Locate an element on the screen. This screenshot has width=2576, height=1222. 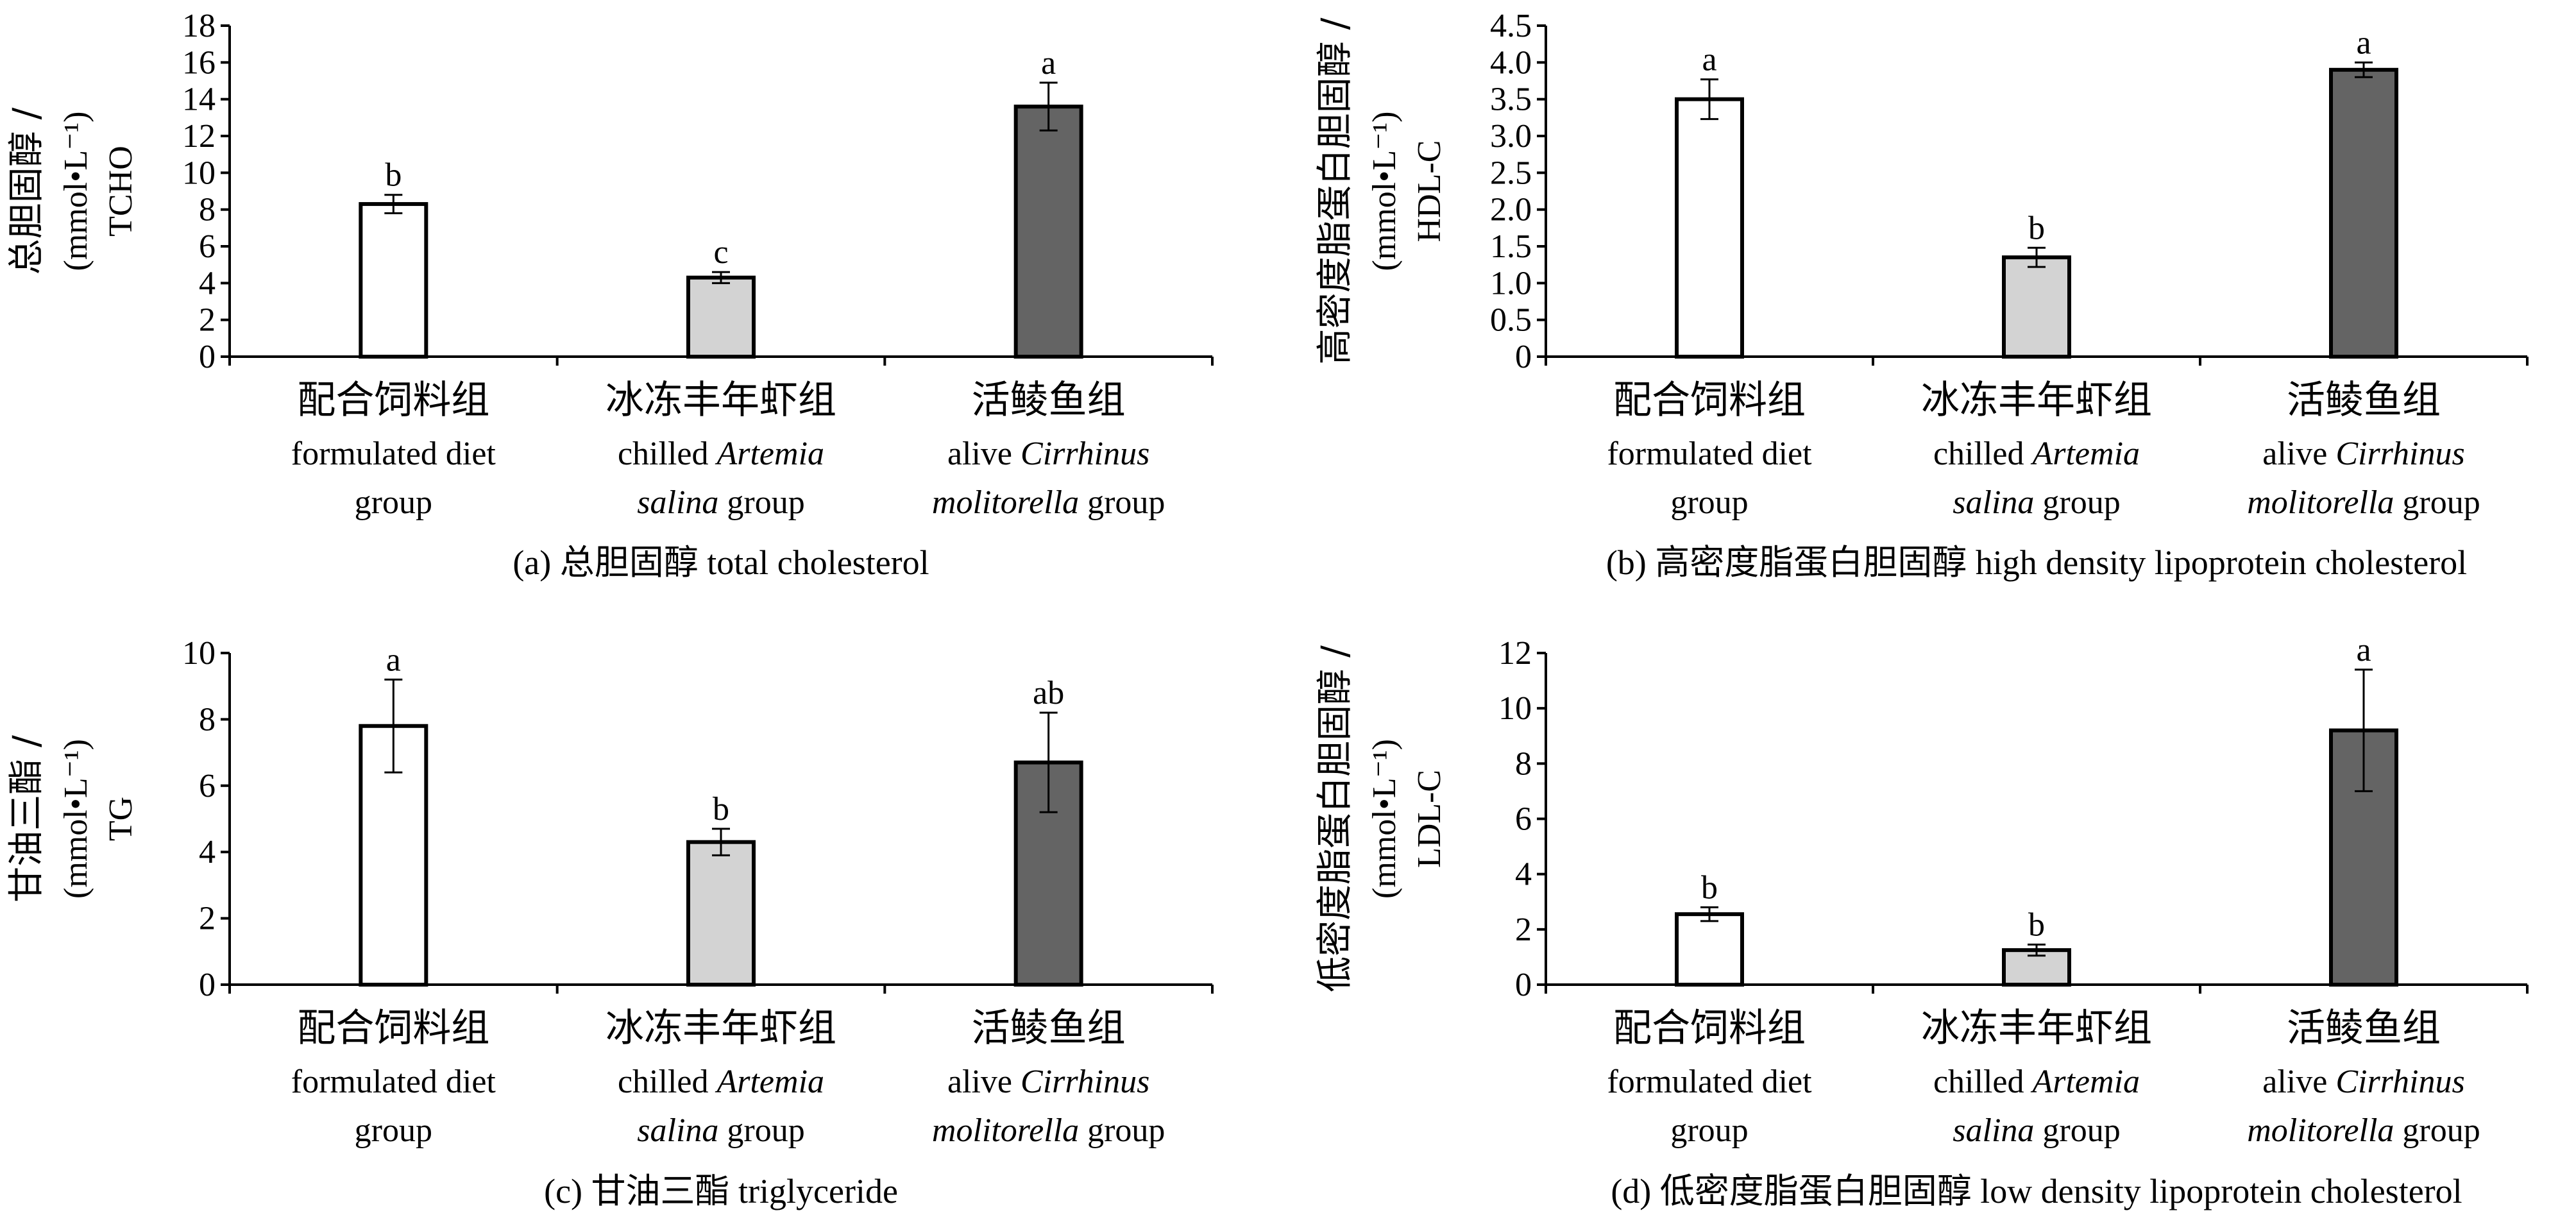
panel-caption: (c) 甘油三酯 triglyceride is located at coordinates (721, 1191).